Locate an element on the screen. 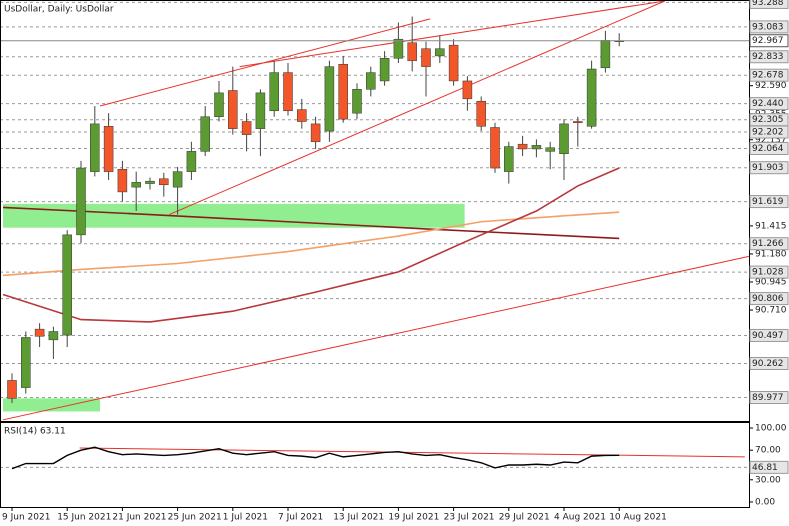  level-label: 92.440 is located at coordinates (768, 104).